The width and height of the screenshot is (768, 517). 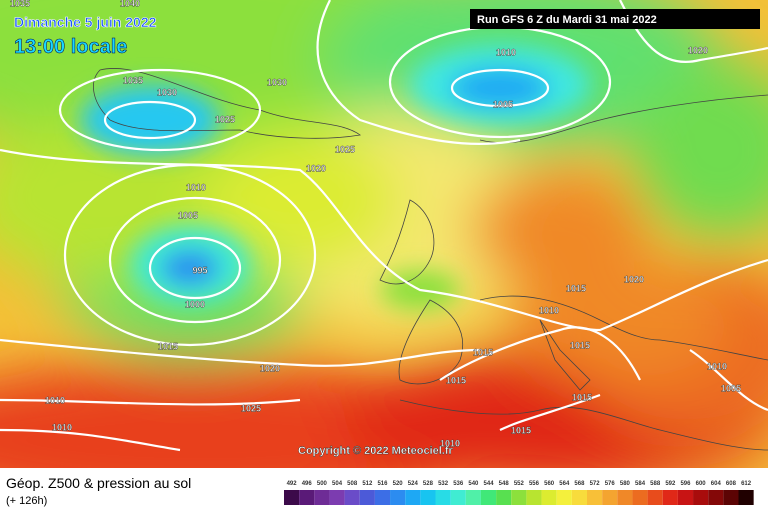 I want to click on colorbar-label: 492, so click(x=292, y=484).